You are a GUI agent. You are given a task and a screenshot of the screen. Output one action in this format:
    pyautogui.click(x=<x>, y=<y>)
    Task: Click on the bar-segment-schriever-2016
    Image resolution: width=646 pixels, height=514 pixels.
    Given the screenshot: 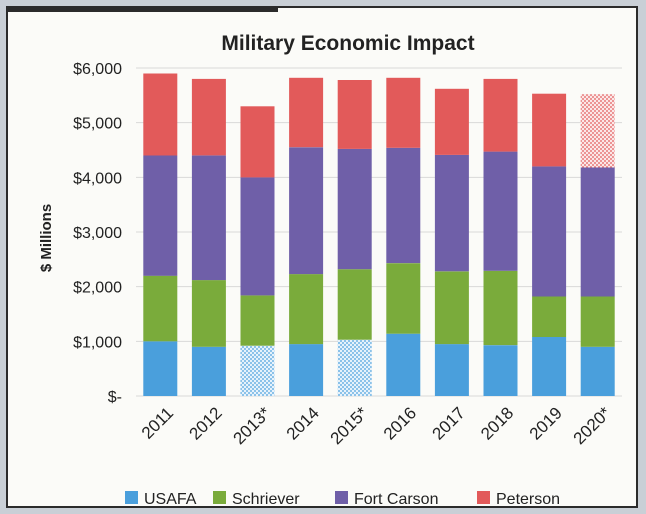 What is the action you would take?
    pyautogui.click(x=403, y=298)
    